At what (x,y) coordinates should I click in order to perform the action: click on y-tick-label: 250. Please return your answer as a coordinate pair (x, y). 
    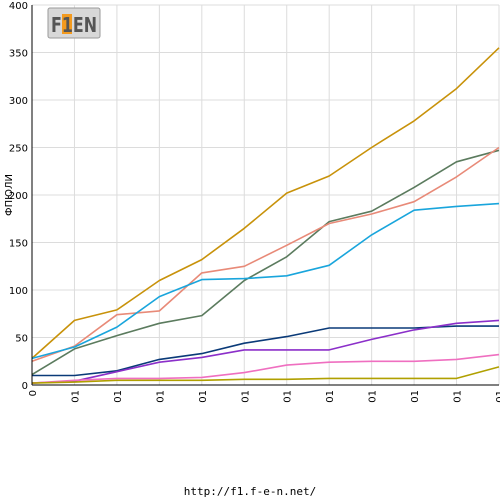
    Looking at the image, I should click on (18, 149).